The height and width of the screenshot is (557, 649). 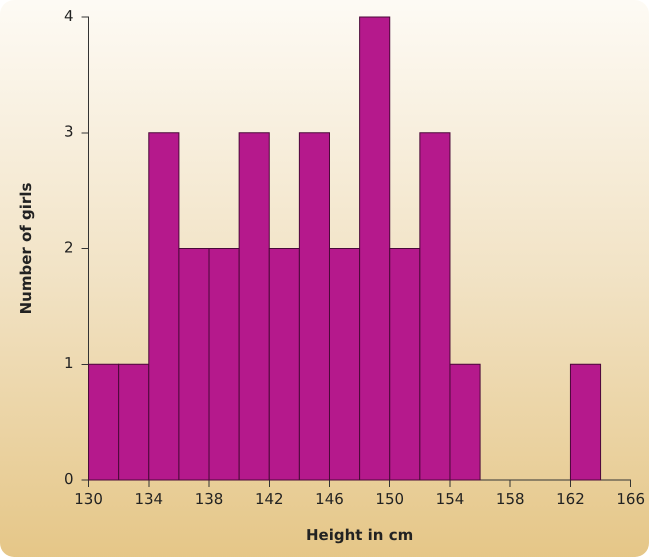 I want to click on x-tick-label: 162, so click(x=570, y=499).